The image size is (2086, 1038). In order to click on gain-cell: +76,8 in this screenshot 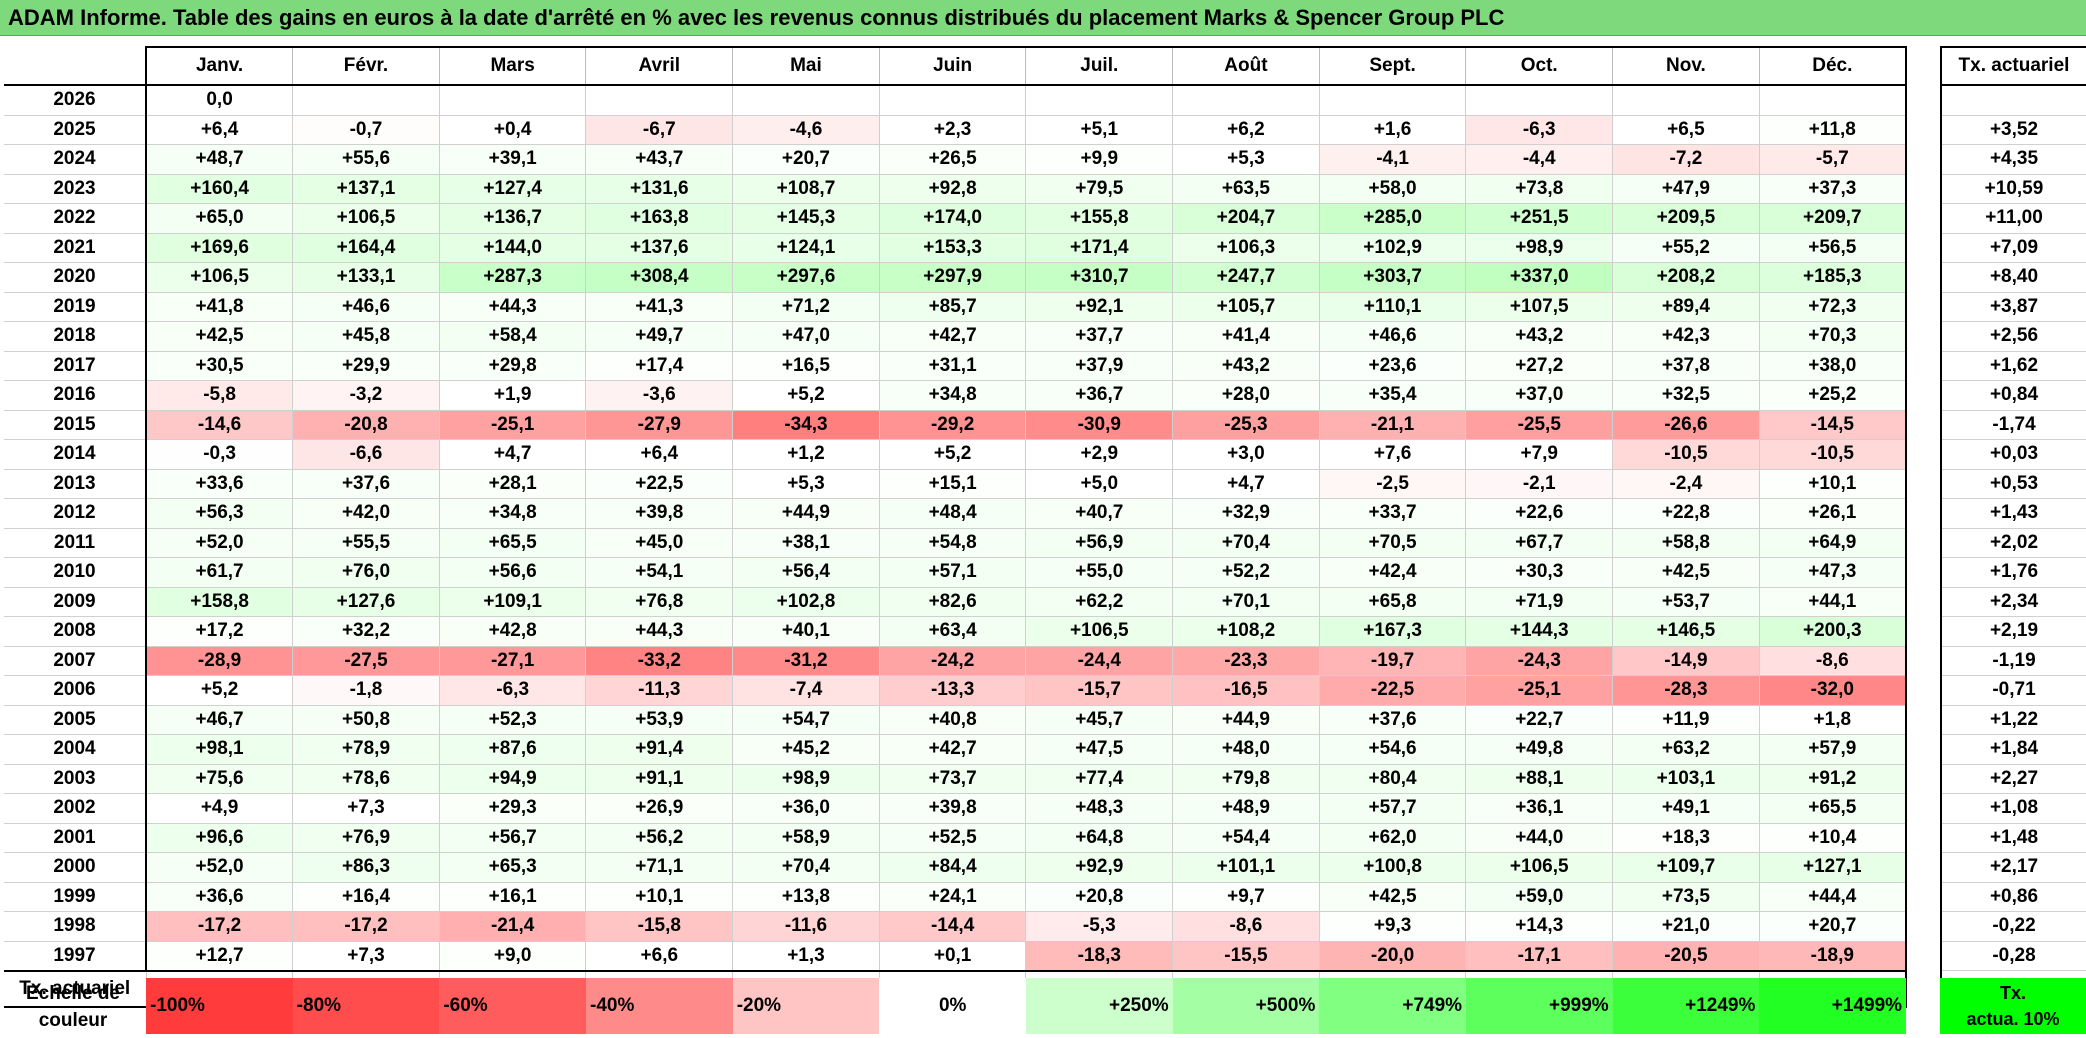, I will do `click(659, 602)`.